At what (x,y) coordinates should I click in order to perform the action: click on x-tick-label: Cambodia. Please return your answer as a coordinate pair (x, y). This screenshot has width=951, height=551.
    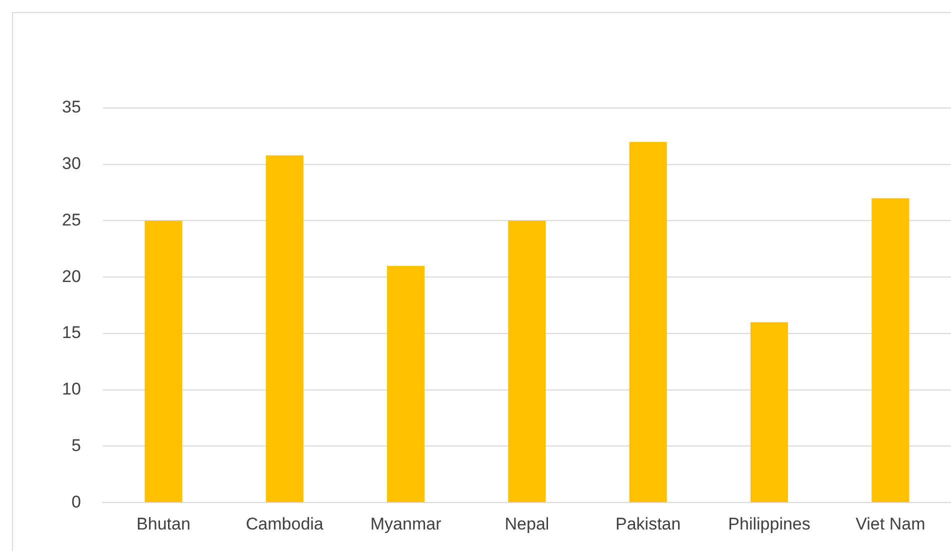
    Looking at the image, I should click on (285, 524).